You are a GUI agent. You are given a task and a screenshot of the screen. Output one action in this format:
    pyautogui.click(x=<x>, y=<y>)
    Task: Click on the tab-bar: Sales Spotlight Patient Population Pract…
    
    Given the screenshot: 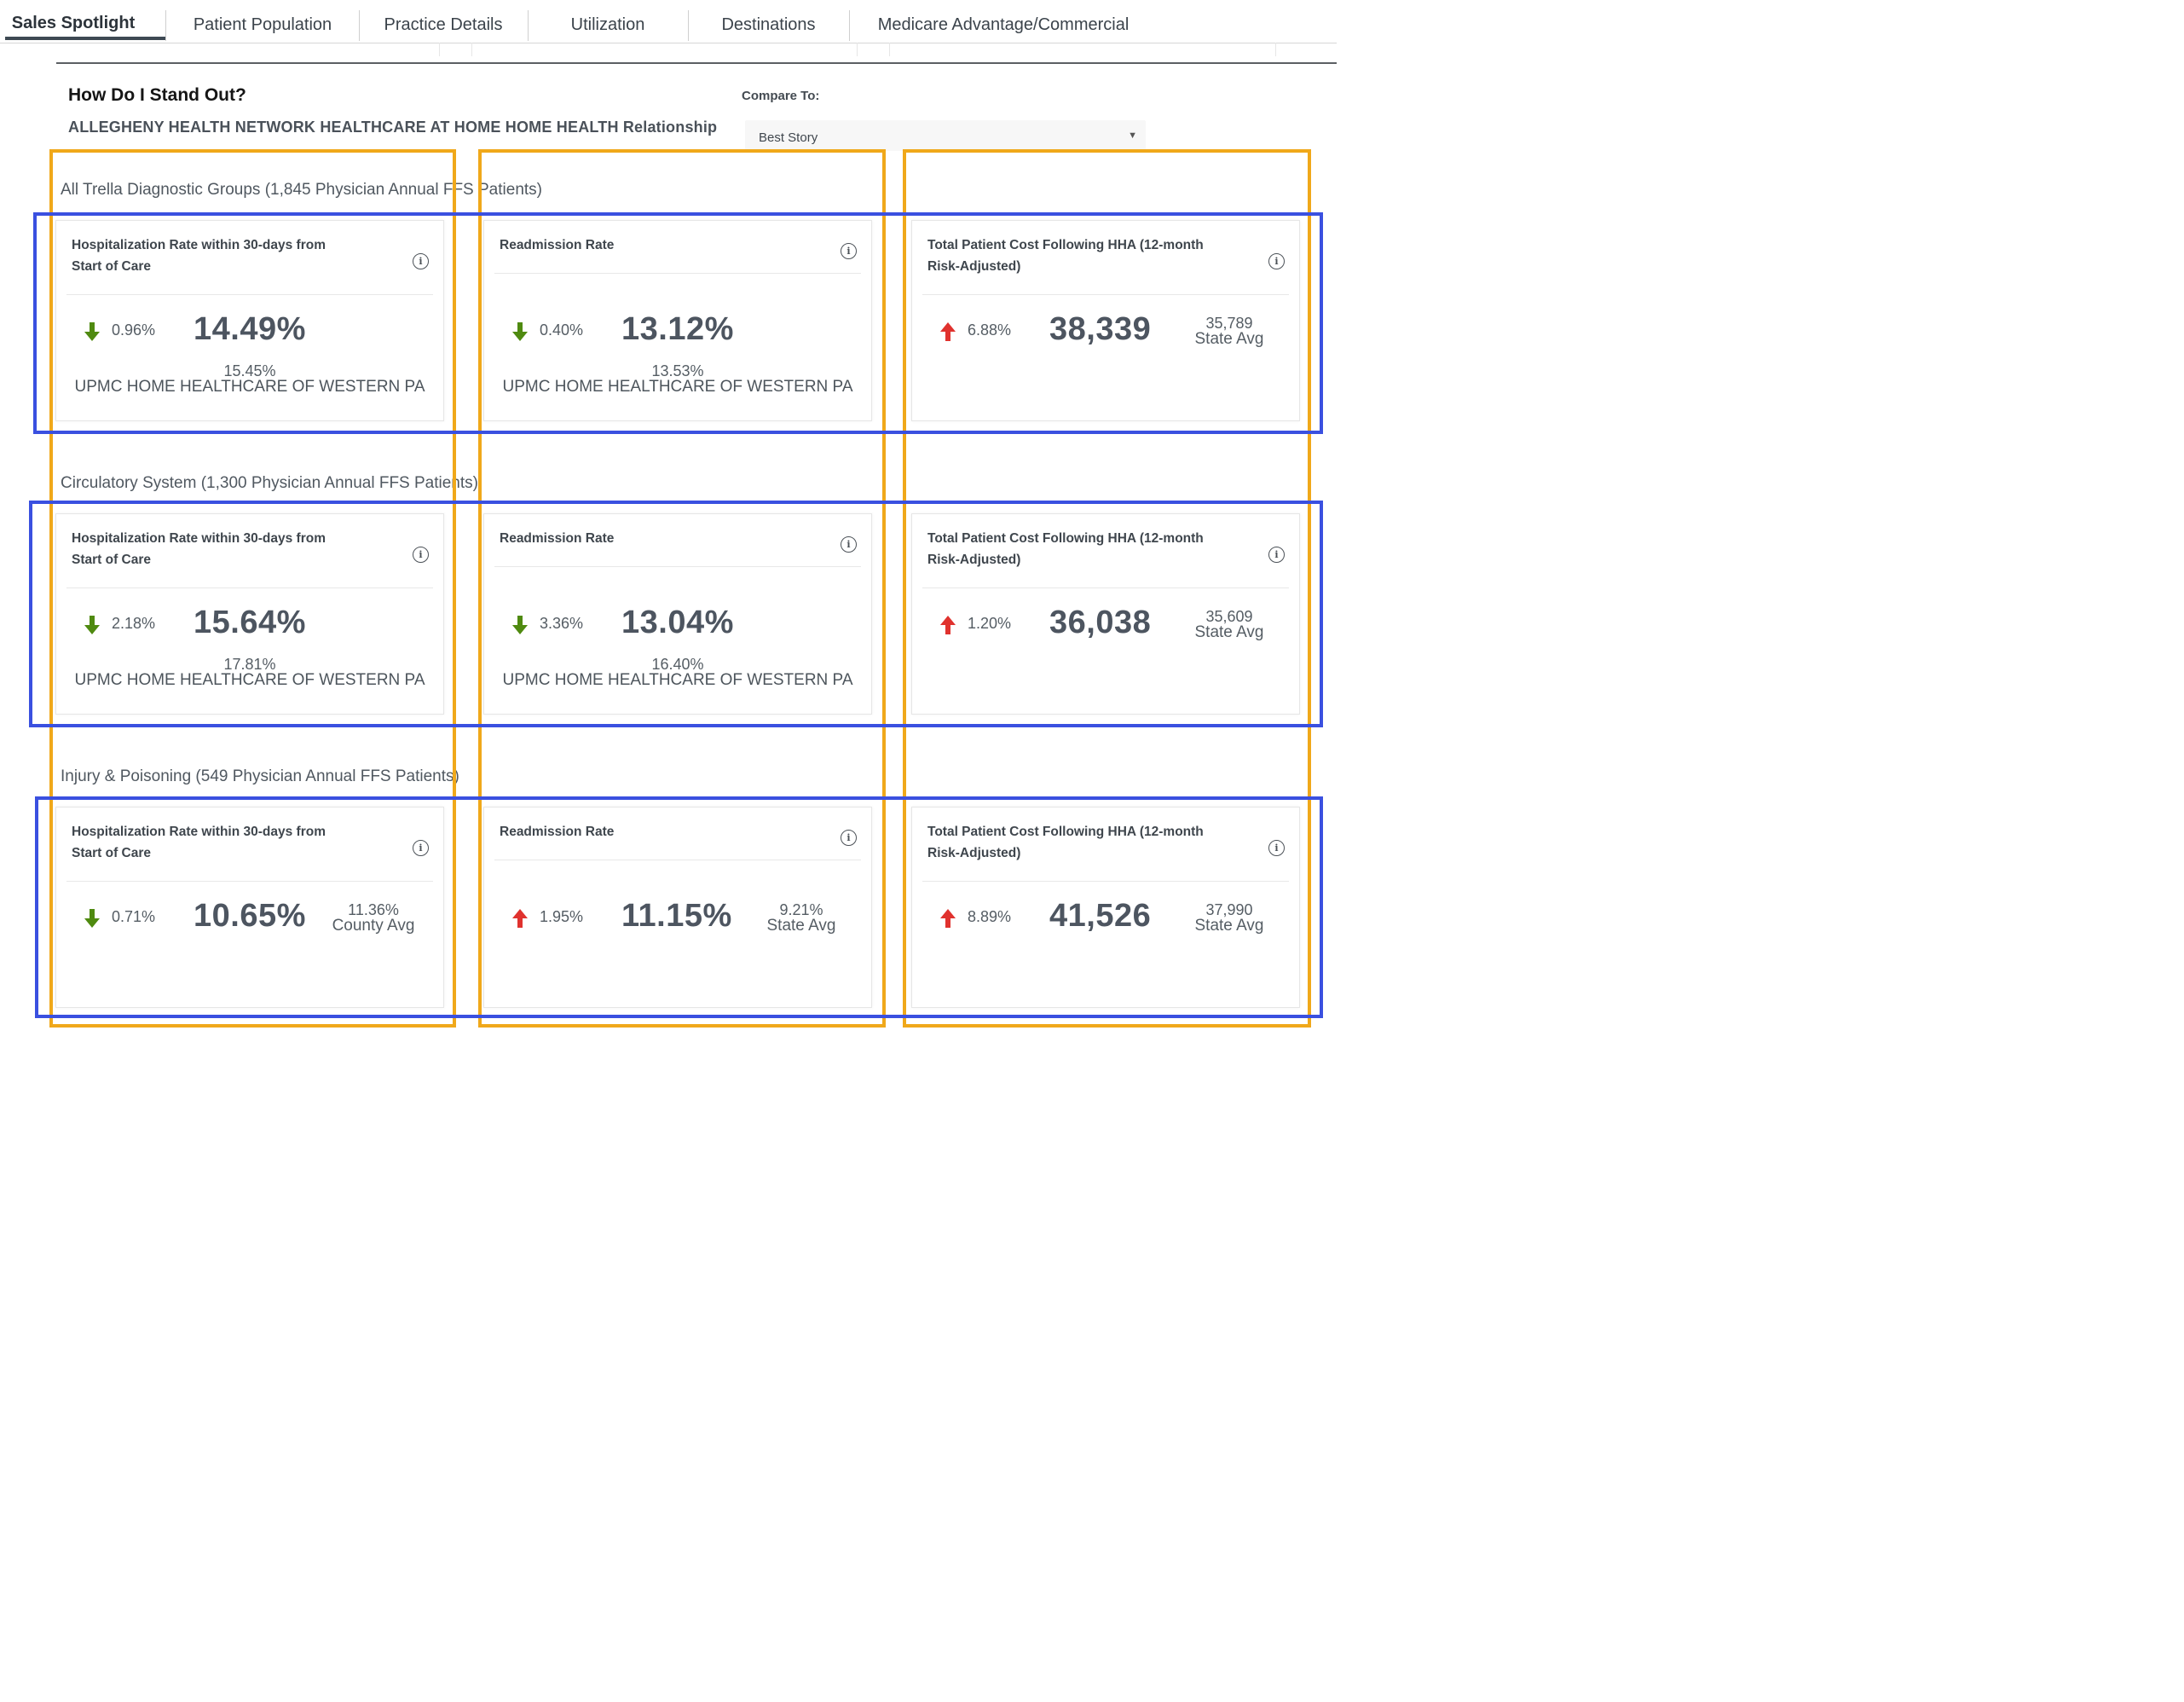 What is the action you would take?
    pyautogui.click(x=668, y=21)
    